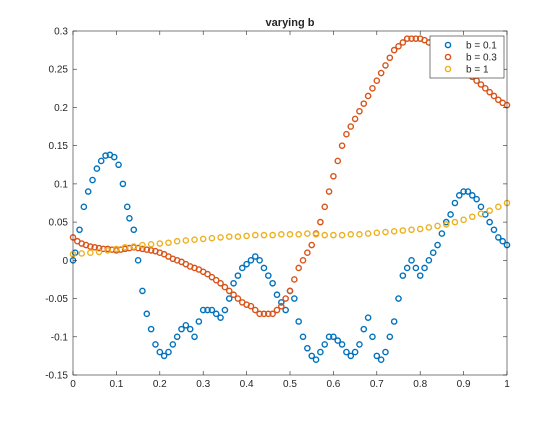 The width and height of the screenshot is (560, 425). Describe the element at coordinates (470, 58) in the screenshot. I see `legend-item: b = 0.3` at that location.